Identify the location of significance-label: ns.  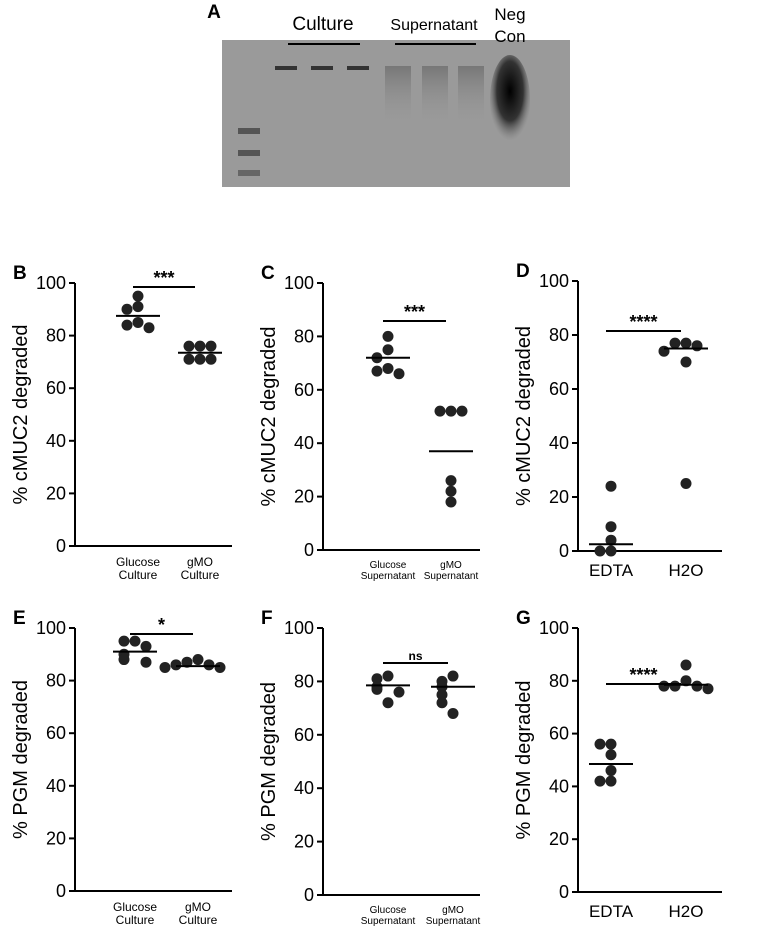
(415, 656).